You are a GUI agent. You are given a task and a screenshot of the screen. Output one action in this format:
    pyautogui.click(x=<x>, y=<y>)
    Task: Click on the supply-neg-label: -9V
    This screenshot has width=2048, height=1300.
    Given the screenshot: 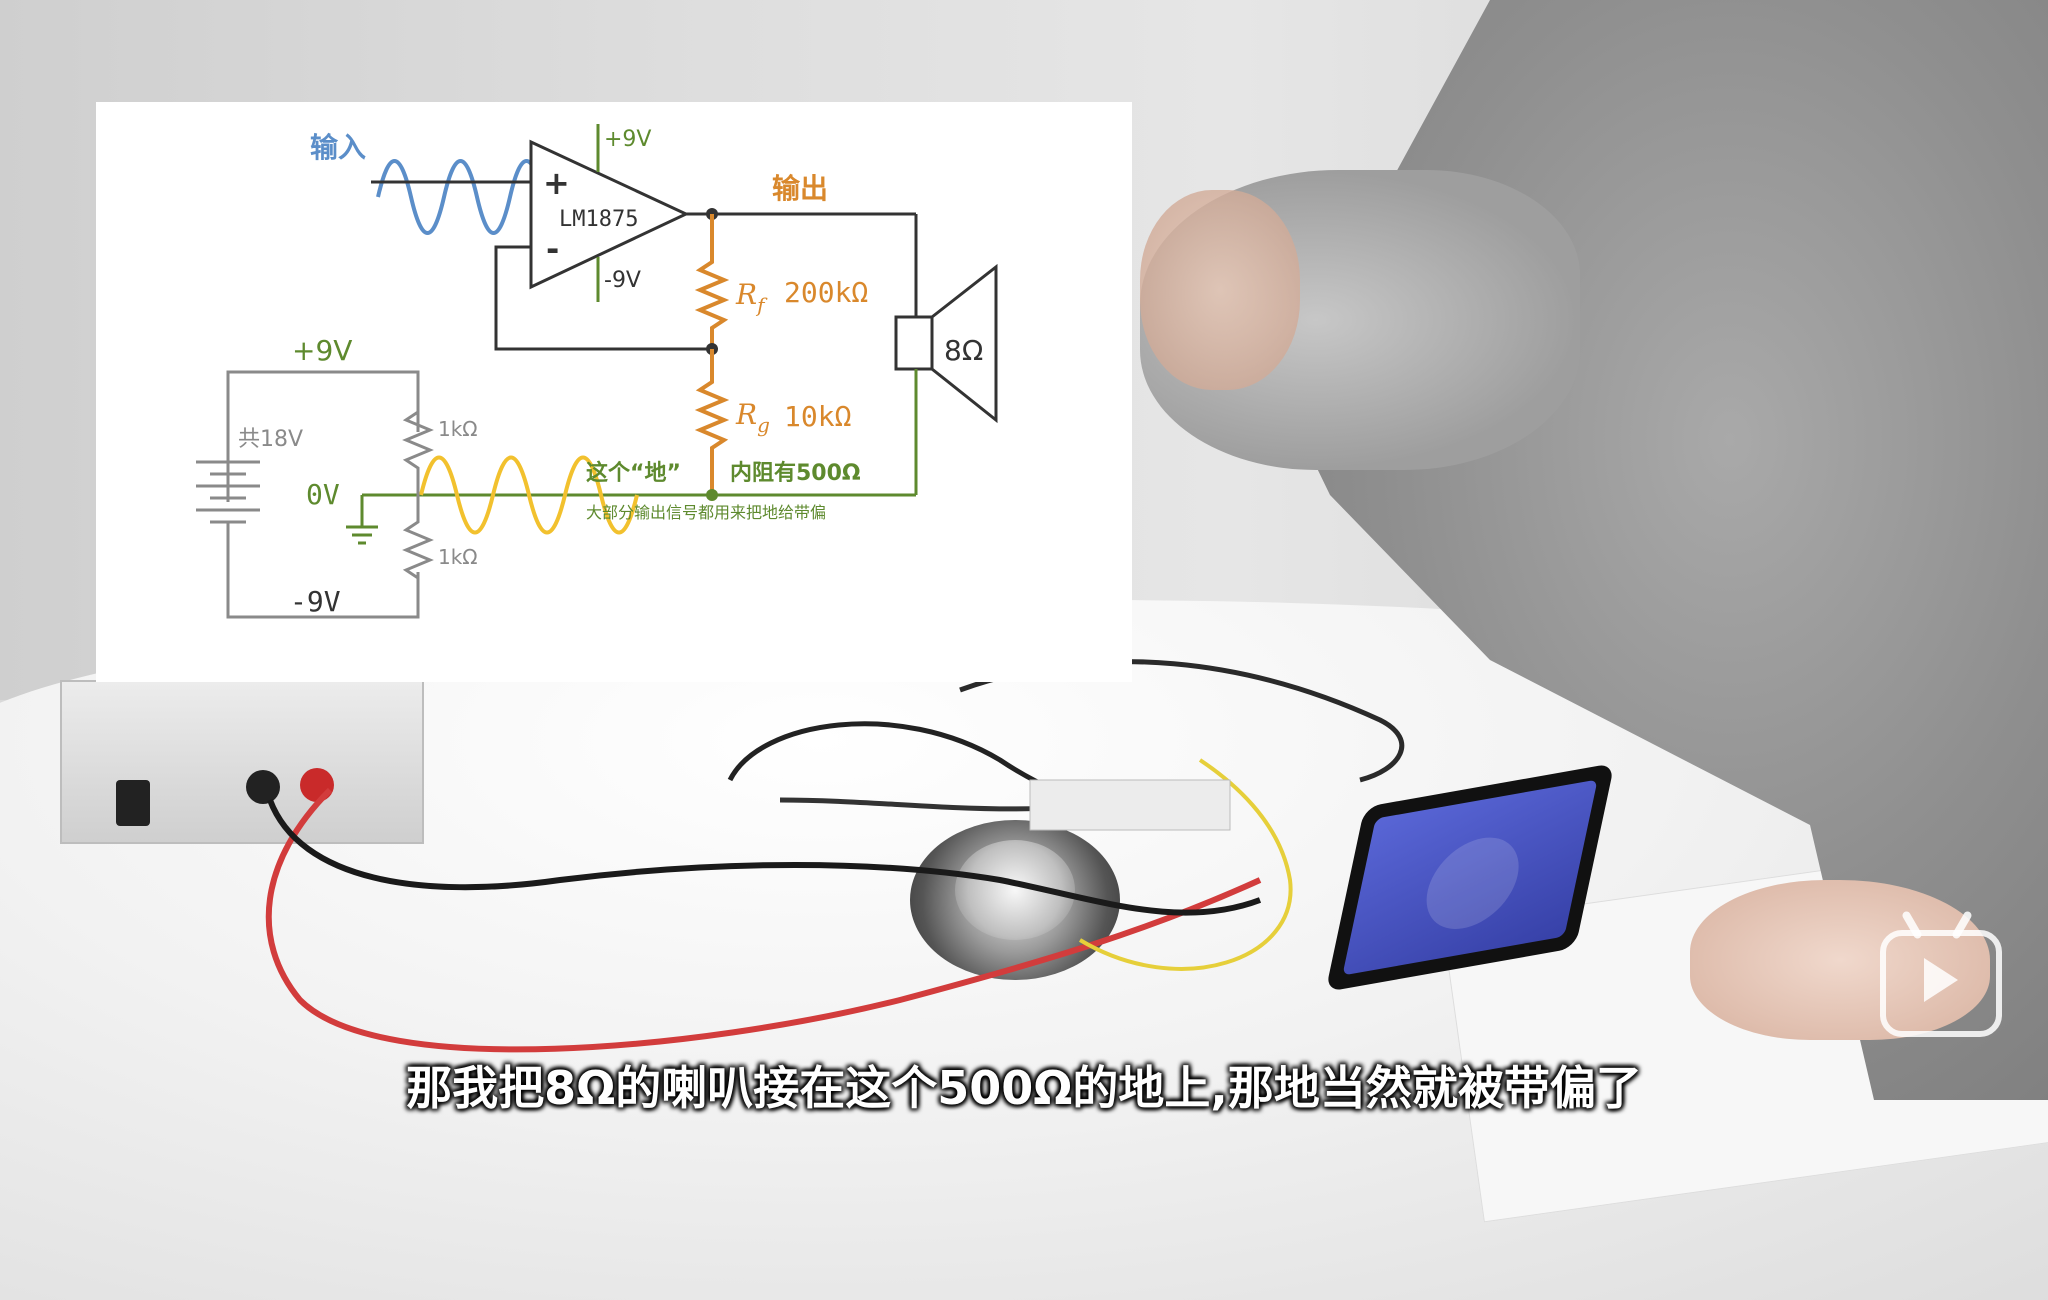 What is the action you would take?
    pyautogui.click(x=315, y=601)
    